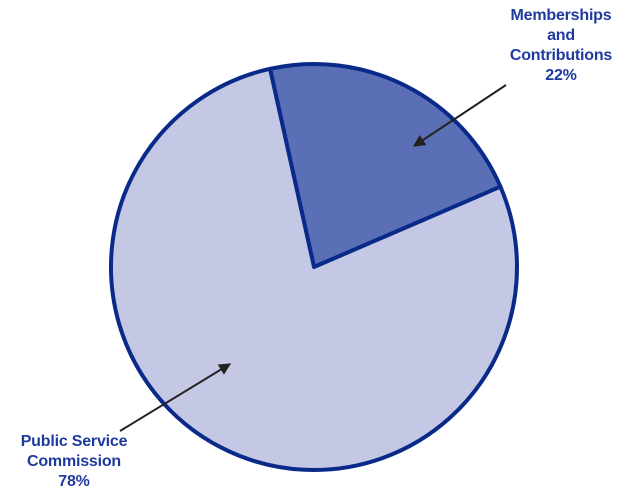 The width and height of the screenshot is (626, 504). What do you see at coordinates (175, 397) in the screenshot?
I see `arrow-public-service-commission` at bounding box center [175, 397].